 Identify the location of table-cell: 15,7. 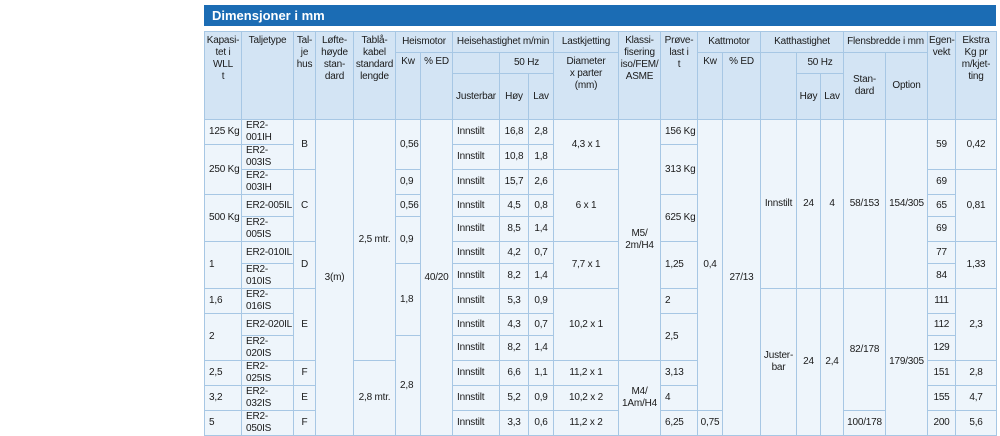
(514, 182).